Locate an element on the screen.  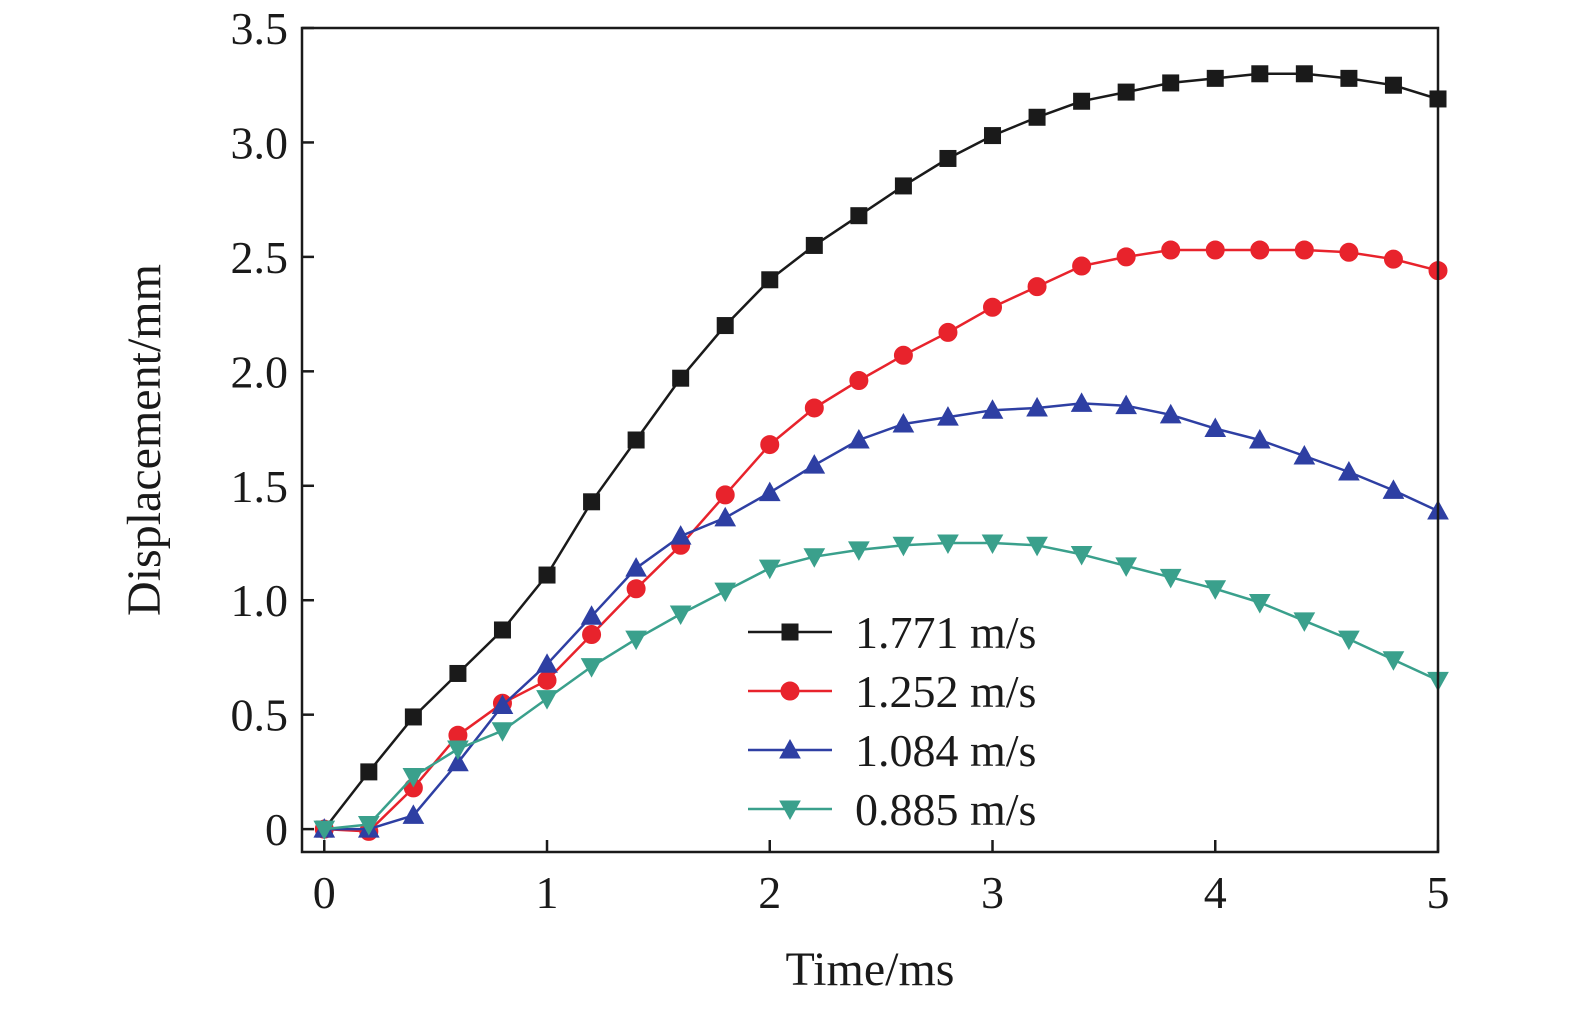
y-tick-label: 2.0 is located at coordinates (260, 371).